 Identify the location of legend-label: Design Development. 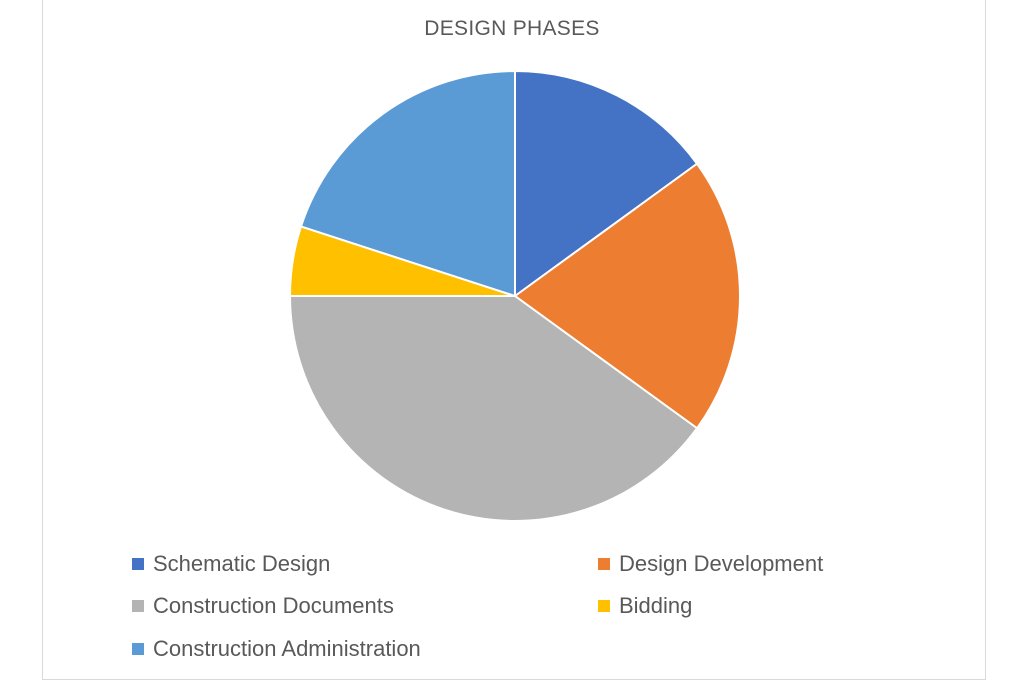
(721, 563).